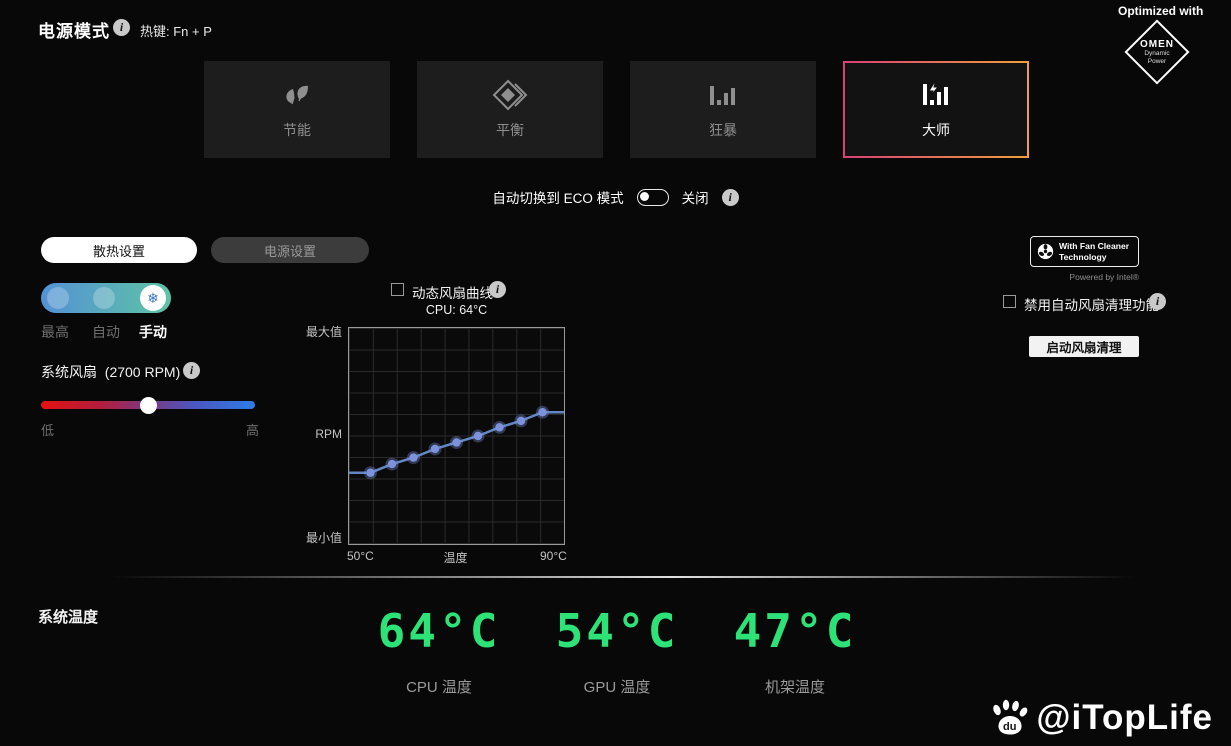 The width and height of the screenshot is (1231, 746). Describe the element at coordinates (142, 372) in the screenshot. I see `system-fan-rpm: (2700 RPM)` at that location.